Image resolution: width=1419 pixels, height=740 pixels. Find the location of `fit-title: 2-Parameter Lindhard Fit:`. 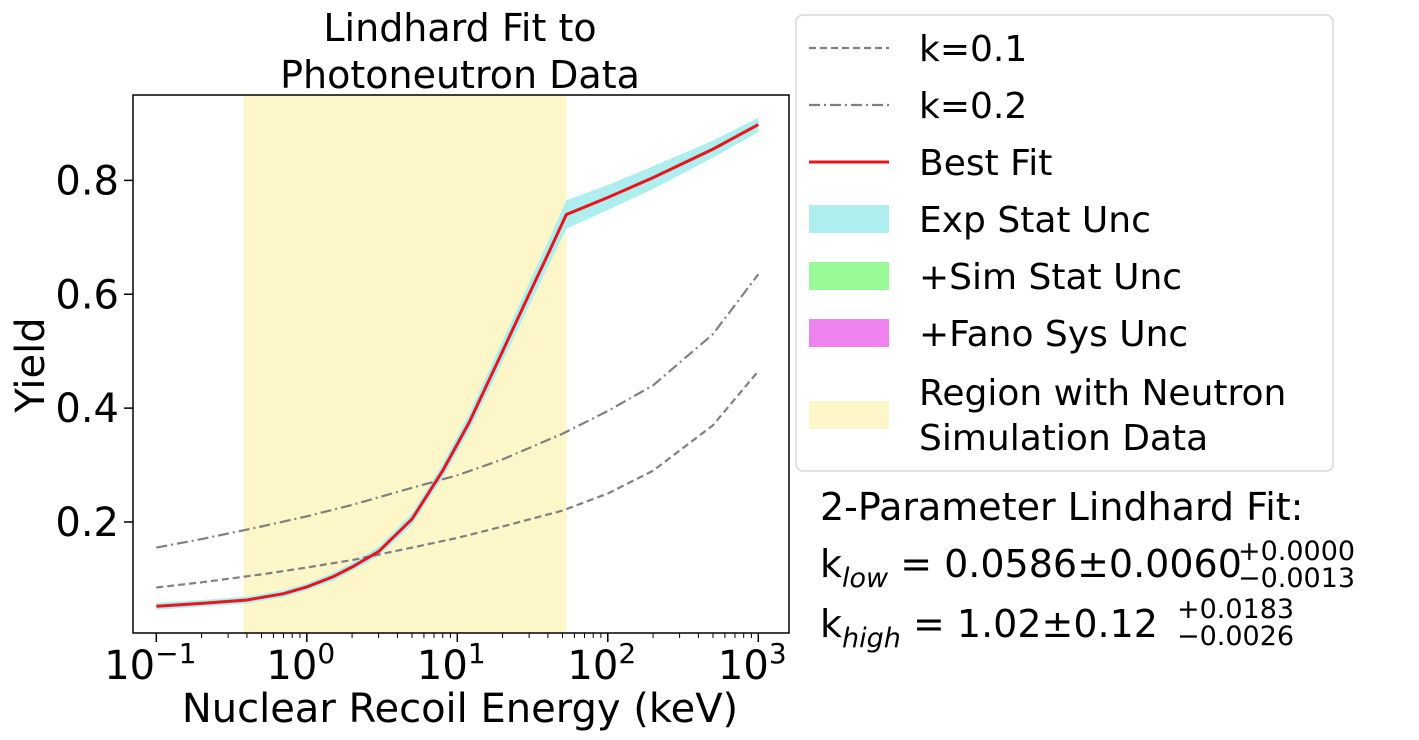

fit-title: 2-Parameter Lindhard Fit: is located at coordinates (1061, 507).